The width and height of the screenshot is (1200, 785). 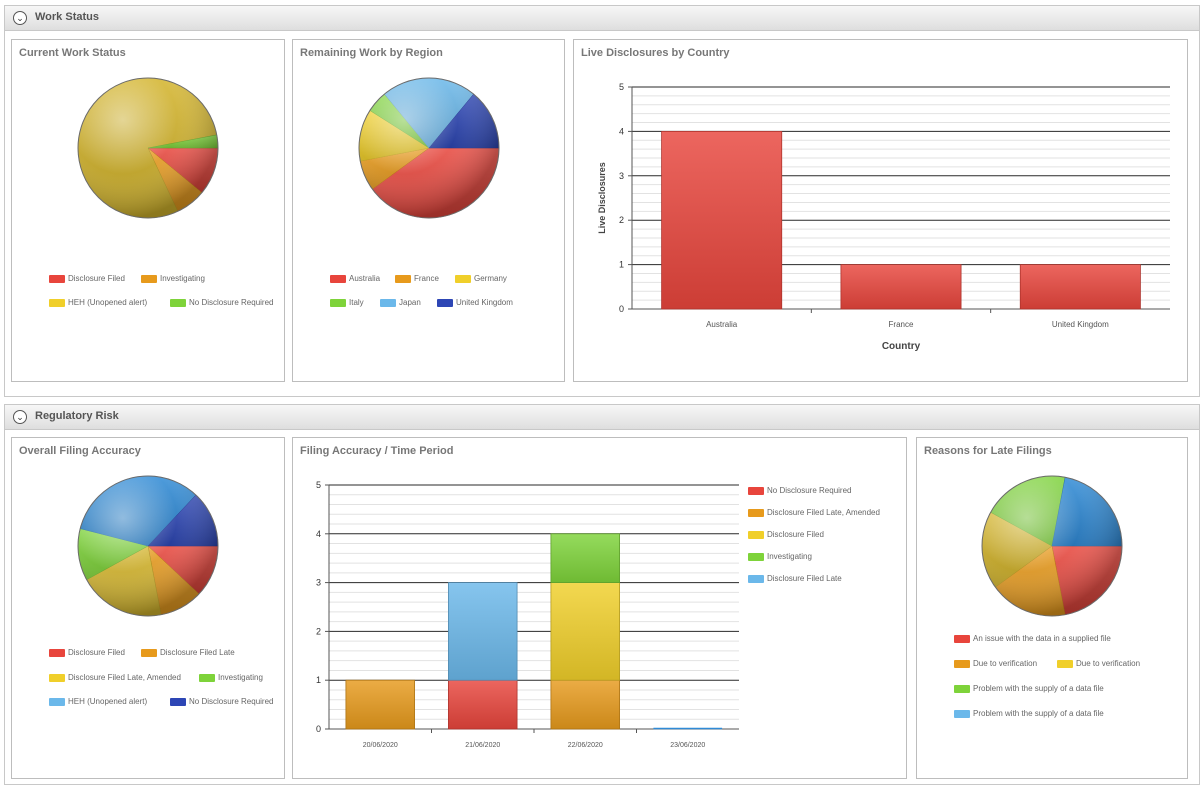 What do you see at coordinates (80, 451) in the screenshot?
I see `panel-title: Overall Filing Accuracy` at bounding box center [80, 451].